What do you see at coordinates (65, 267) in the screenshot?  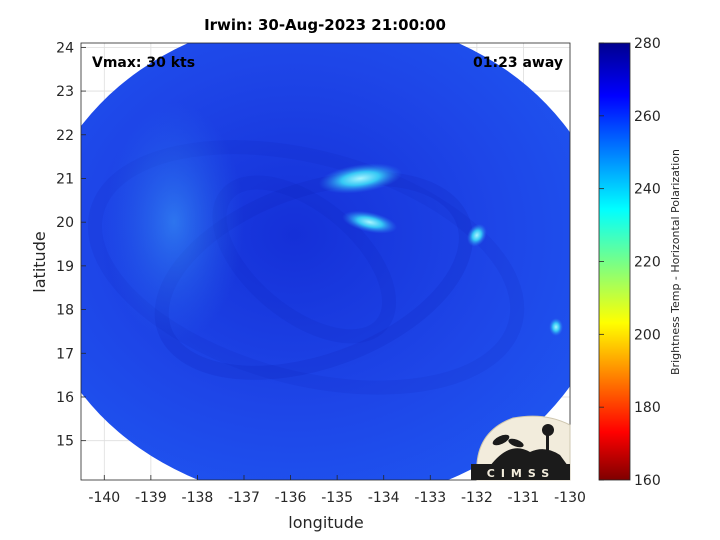 I see `y-tick-label: 19` at bounding box center [65, 267].